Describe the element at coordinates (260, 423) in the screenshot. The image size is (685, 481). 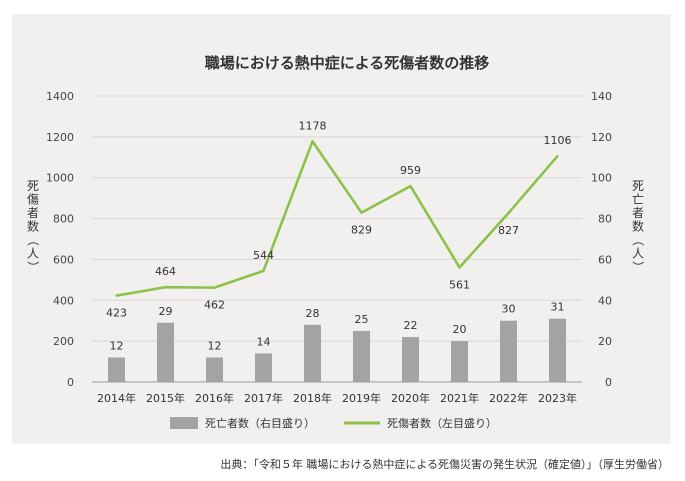
I see `legend-bar-label: 死亡者数（右目盛り）` at that location.